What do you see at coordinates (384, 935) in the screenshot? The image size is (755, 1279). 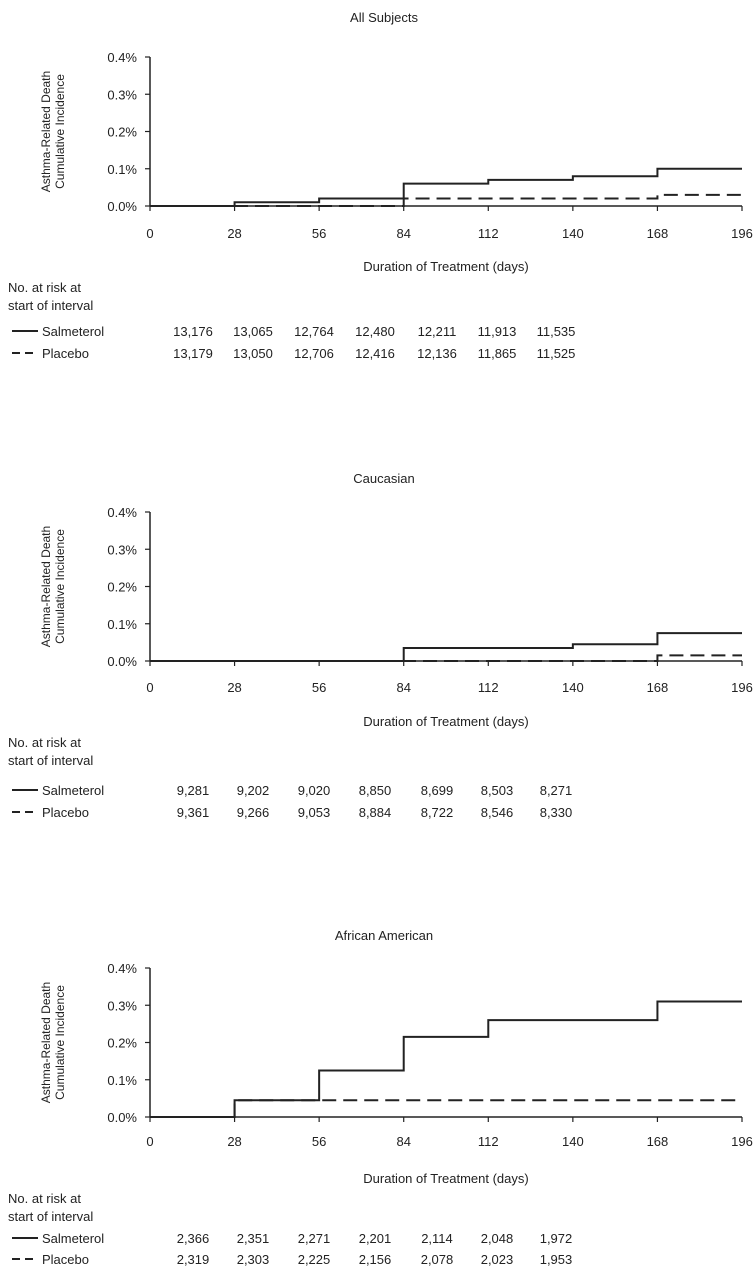 I see `chart-title: African American` at bounding box center [384, 935].